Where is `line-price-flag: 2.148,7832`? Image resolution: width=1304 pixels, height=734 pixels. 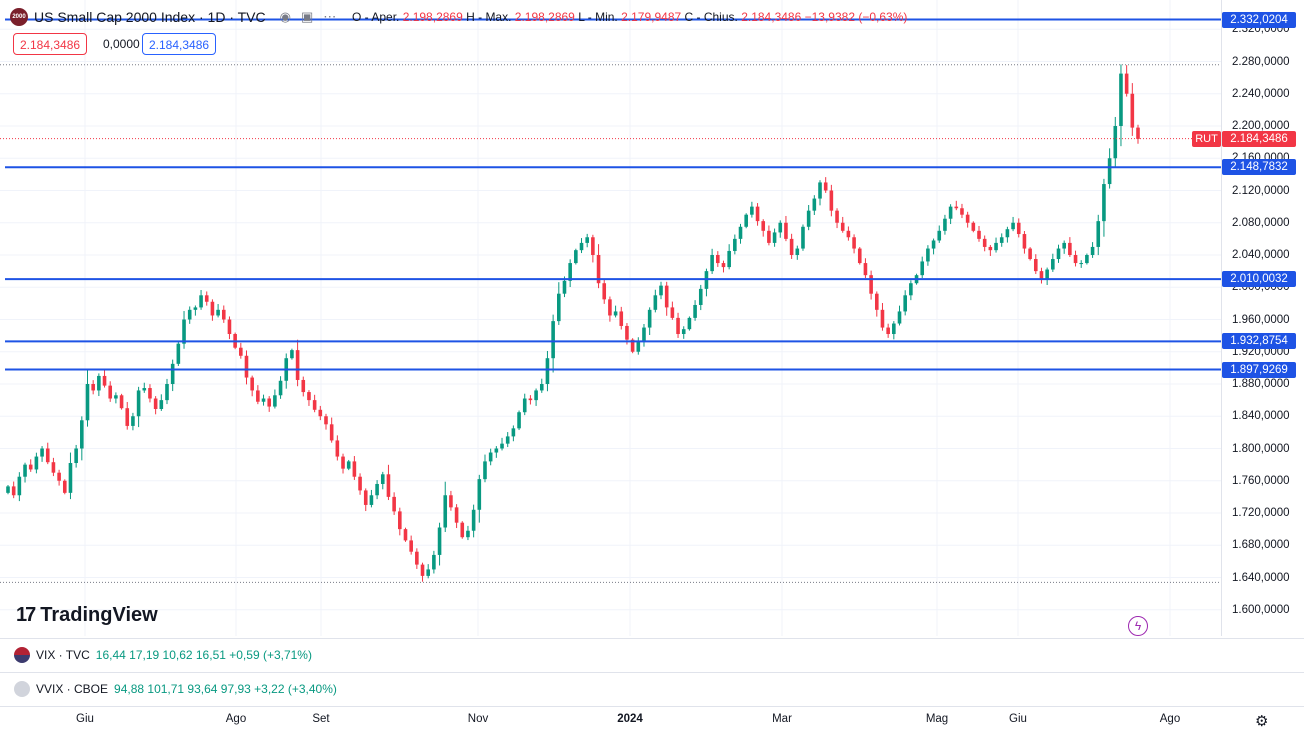 line-price-flag: 2.148,7832 is located at coordinates (1259, 167).